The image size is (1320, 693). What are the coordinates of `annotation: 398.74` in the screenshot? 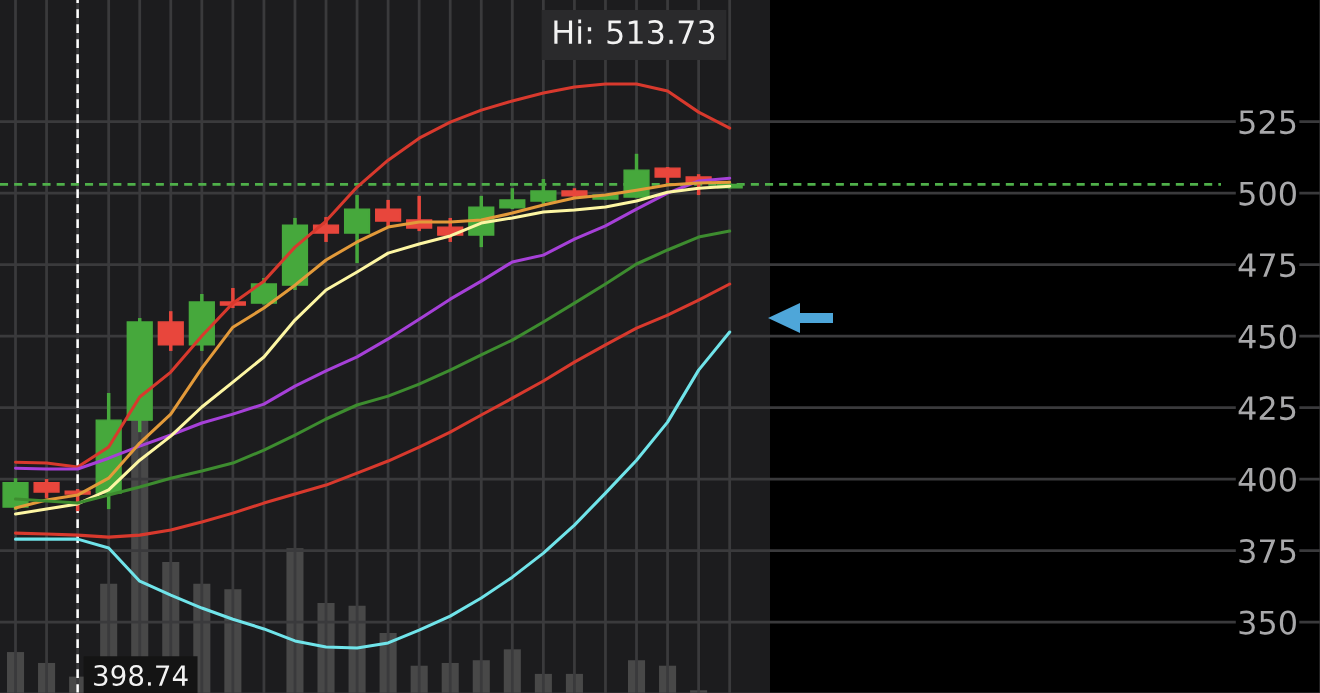 It's located at (141, 676).